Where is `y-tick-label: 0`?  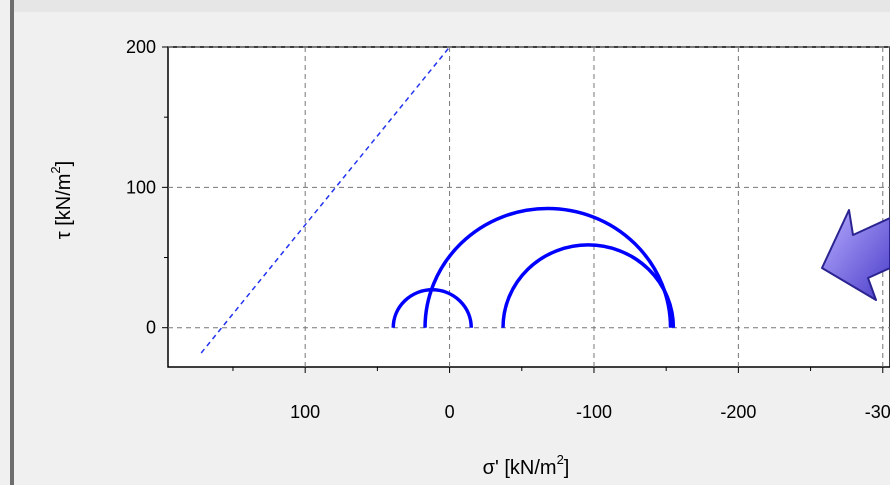 y-tick-label: 0 is located at coordinates (151, 328).